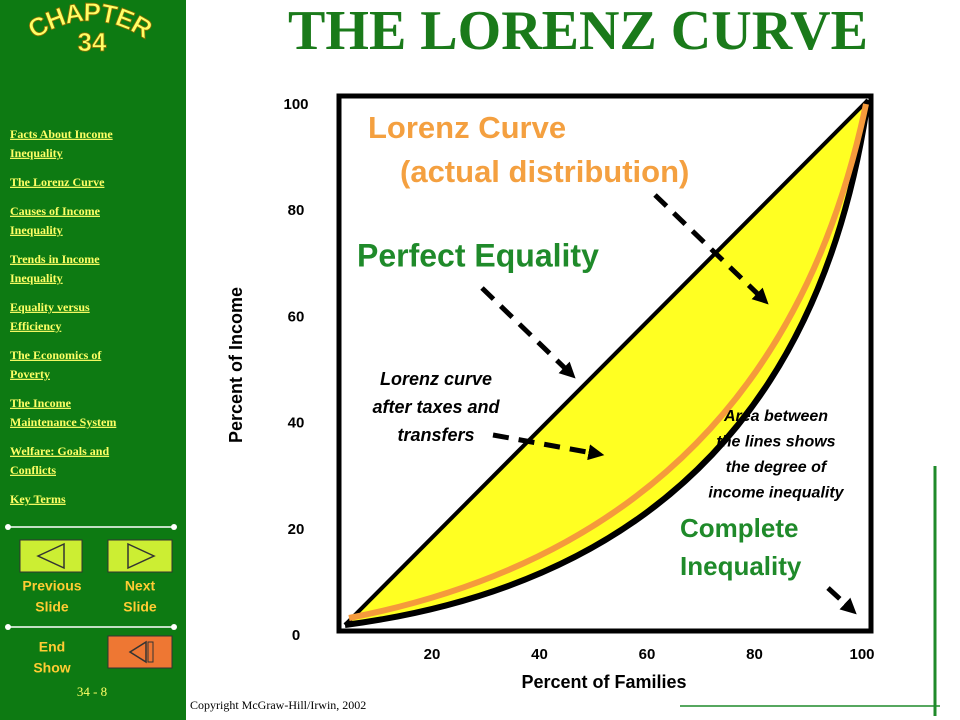 The height and width of the screenshot is (720, 960). What do you see at coordinates (52, 647) in the screenshot?
I see `end-label: End` at bounding box center [52, 647].